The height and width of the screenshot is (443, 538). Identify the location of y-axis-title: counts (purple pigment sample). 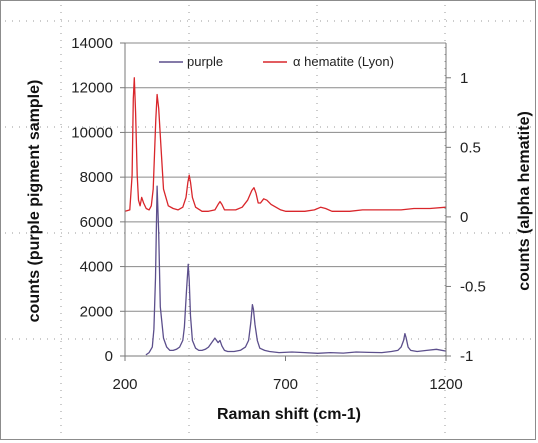
(34, 201).